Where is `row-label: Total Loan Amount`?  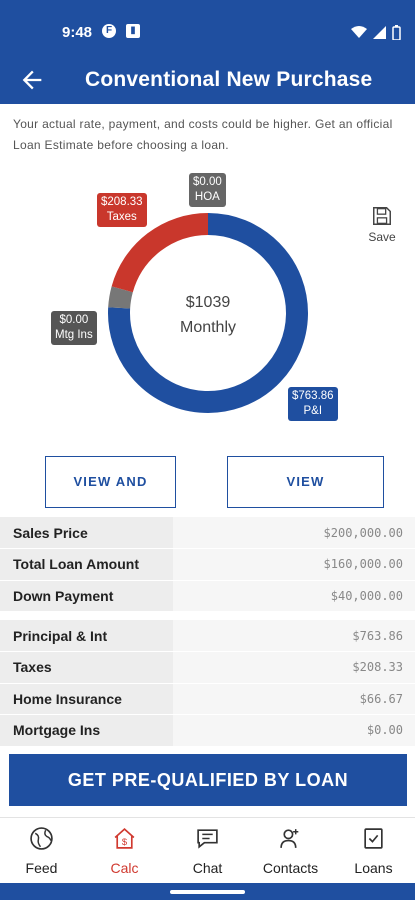 row-label: Total Loan Amount is located at coordinates (86, 564).